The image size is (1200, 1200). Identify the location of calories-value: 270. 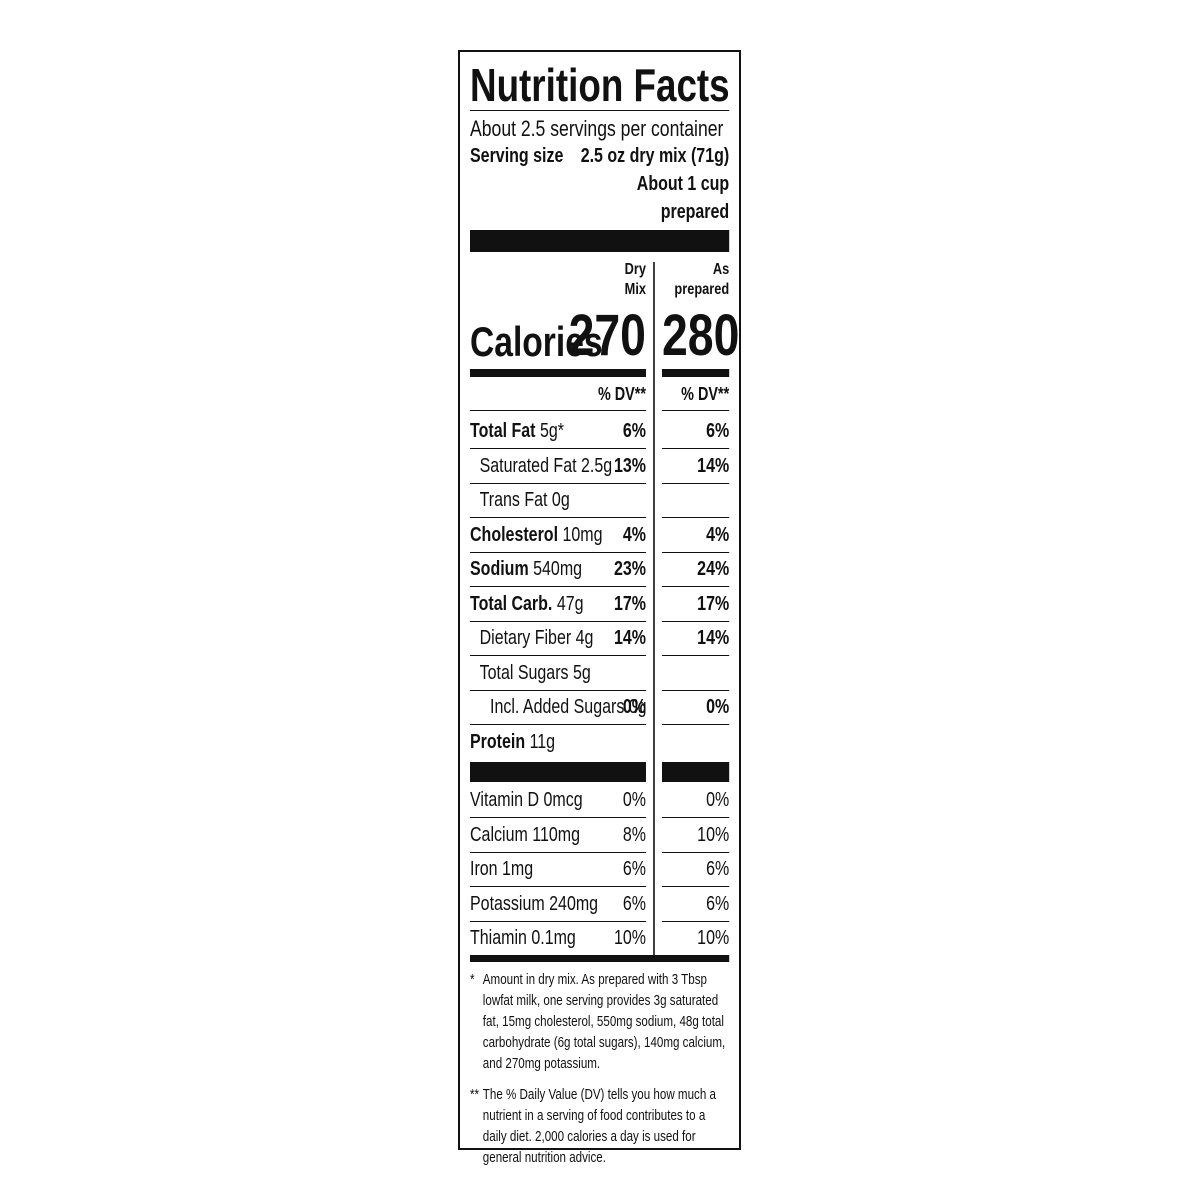
(607, 335).